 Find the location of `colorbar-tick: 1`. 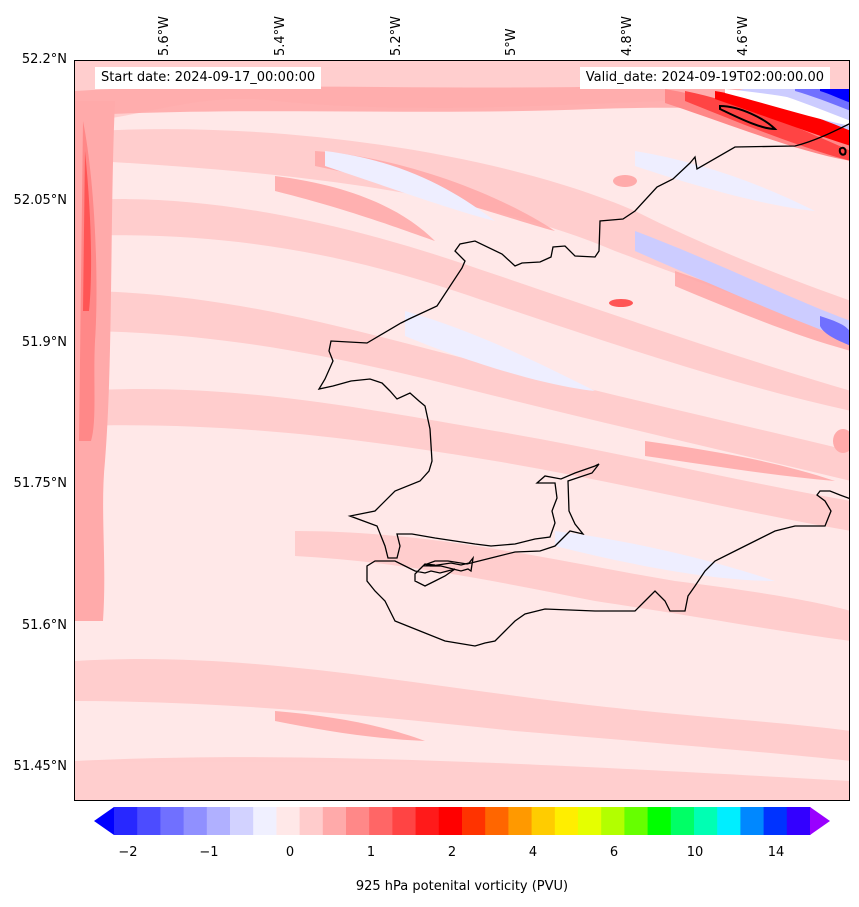

colorbar-tick: 1 is located at coordinates (371, 852).